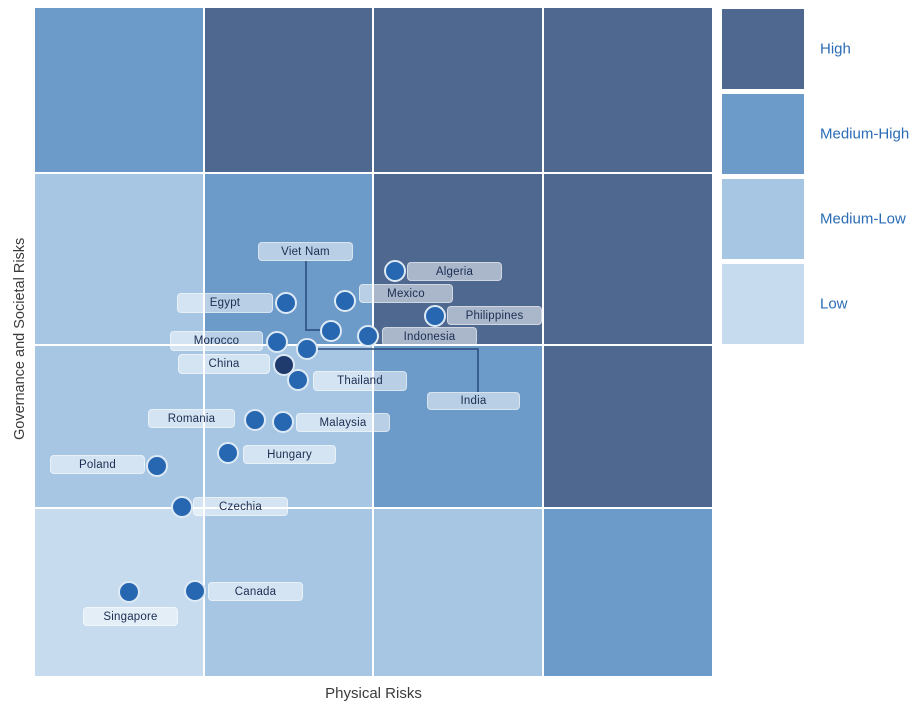  I want to click on risk-cell-r4-c4, so click(628, 592).